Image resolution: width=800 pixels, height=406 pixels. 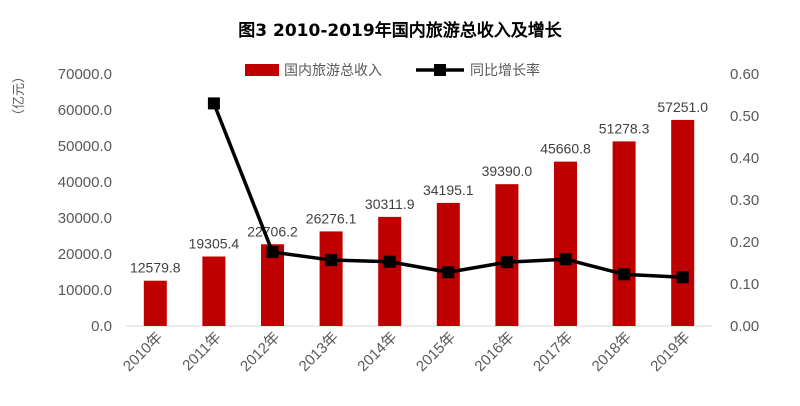 What do you see at coordinates (201, 351) in the screenshot?
I see `x-tick-label: 2011年` at bounding box center [201, 351].